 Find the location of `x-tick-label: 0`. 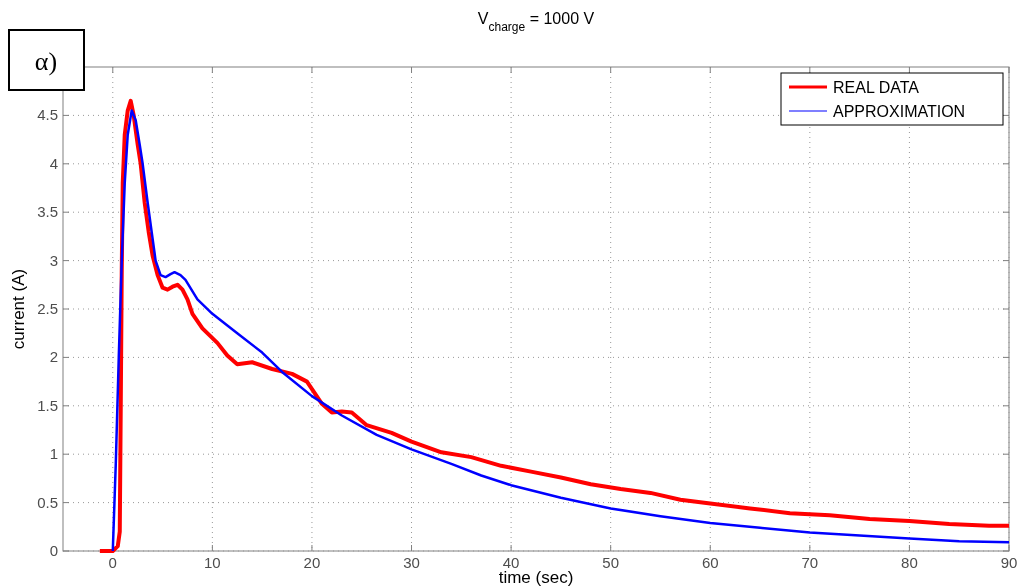

x-tick-label: 0 is located at coordinates (112, 562).